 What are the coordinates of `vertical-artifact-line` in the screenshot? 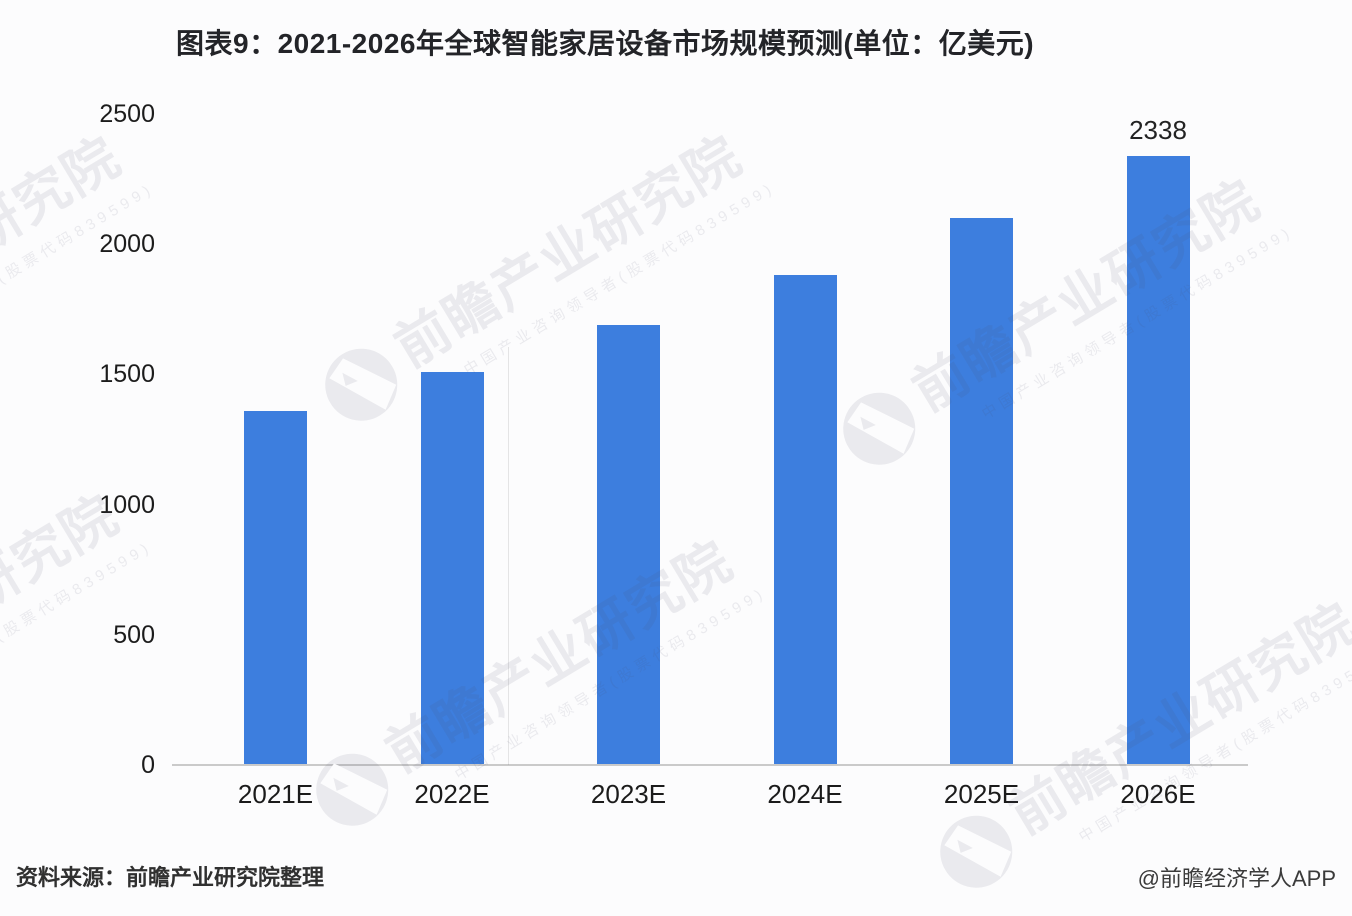 It's located at (508, 556).